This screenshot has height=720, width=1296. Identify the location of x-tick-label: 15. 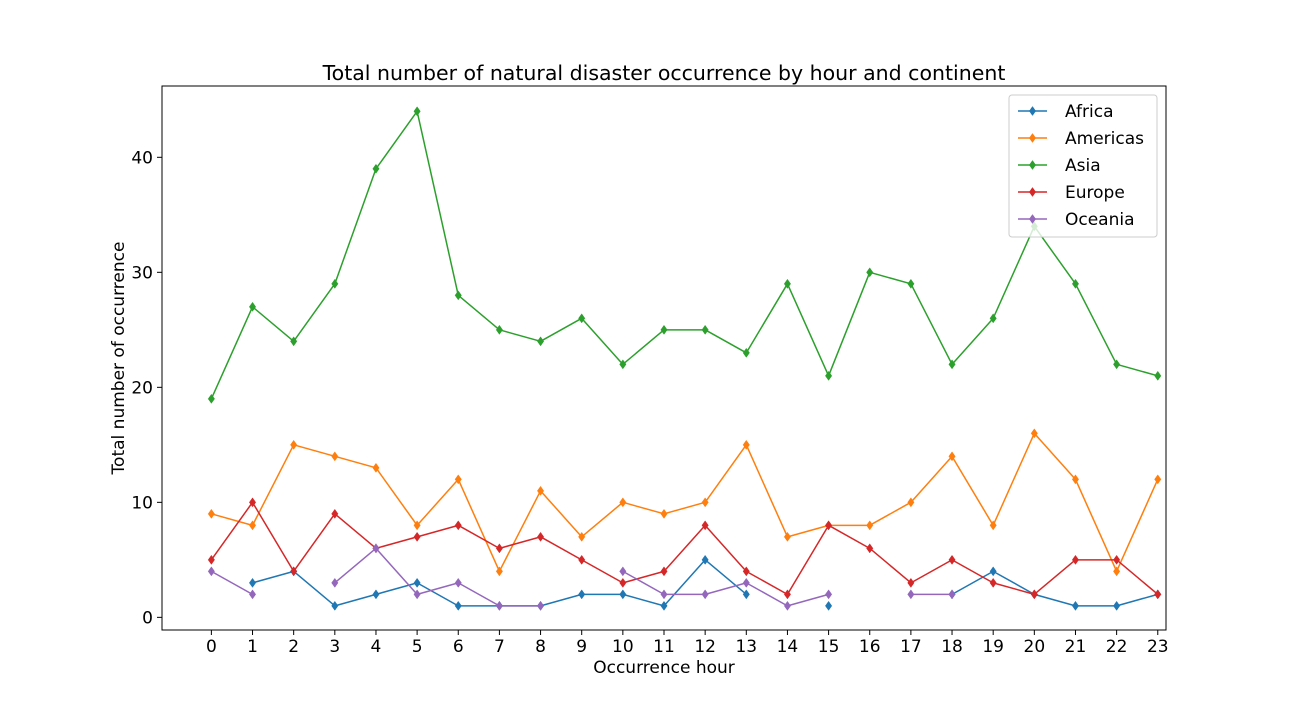
(829, 647).